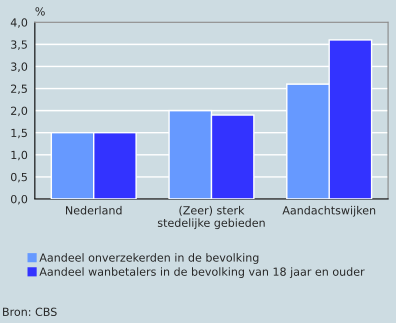 The image size is (396, 323). I want to click on y-tick-label: 4,0, so click(19, 23).